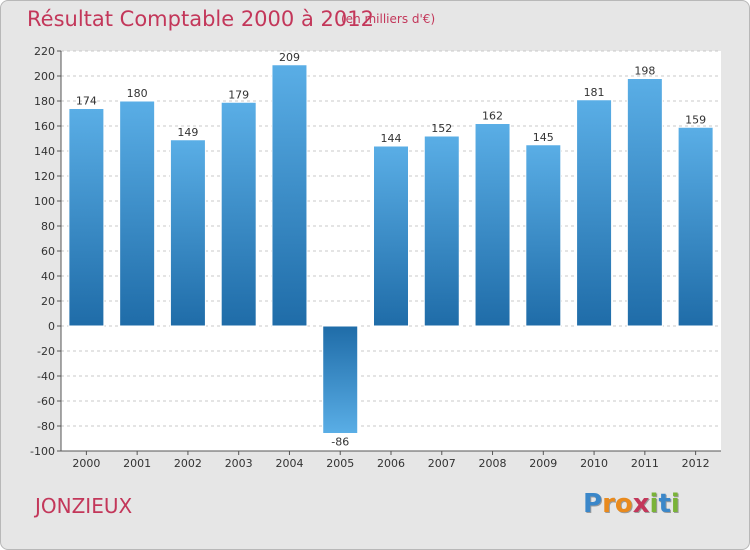 The height and width of the screenshot is (550, 750). What do you see at coordinates (46, 351) in the screenshot?
I see `y-tick-label: -20` at bounding box center [46, 351].